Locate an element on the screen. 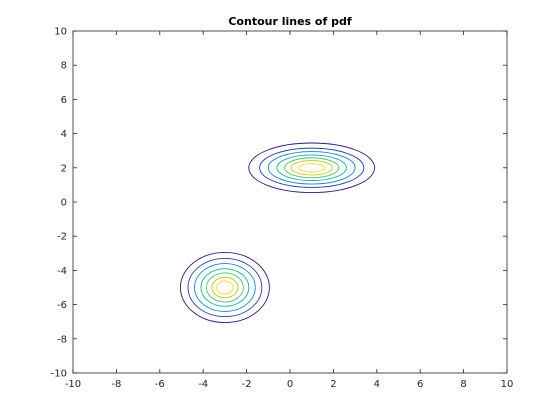  y-tick-label: -4 is located at coordinates (62, 271).